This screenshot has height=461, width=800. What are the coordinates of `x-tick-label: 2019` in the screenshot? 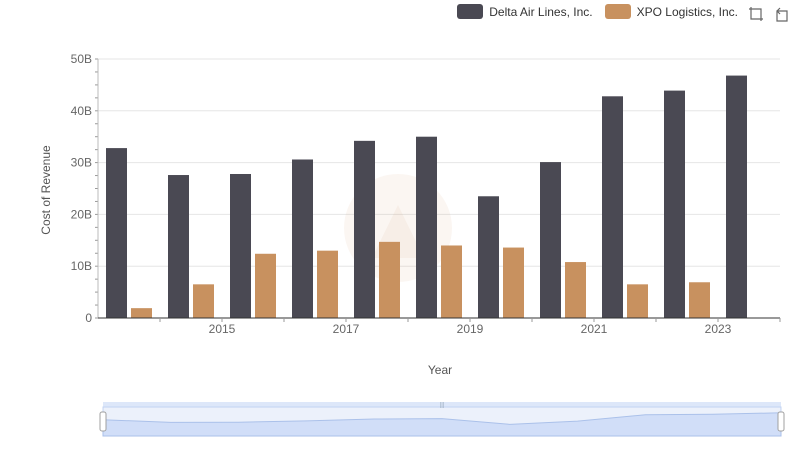 It's located at (470, 329).